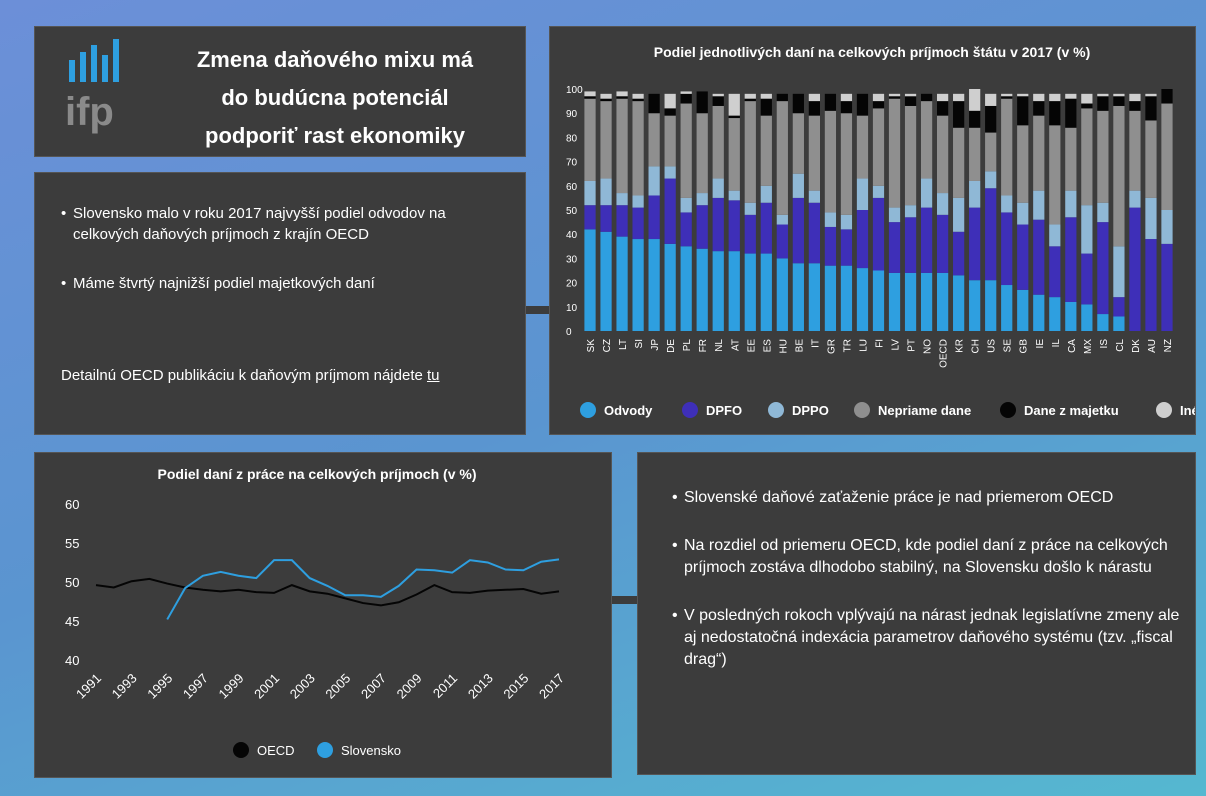  Describe the element at coordinates (335, 59) in the screenshot. I see `title-line: Zmena daňového mixu má` at that location.